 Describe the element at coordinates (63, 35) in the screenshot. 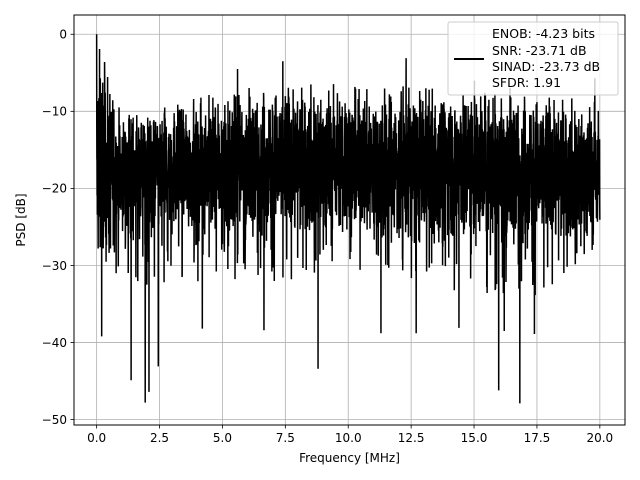

I see `y-tick-label: 0` at that location.